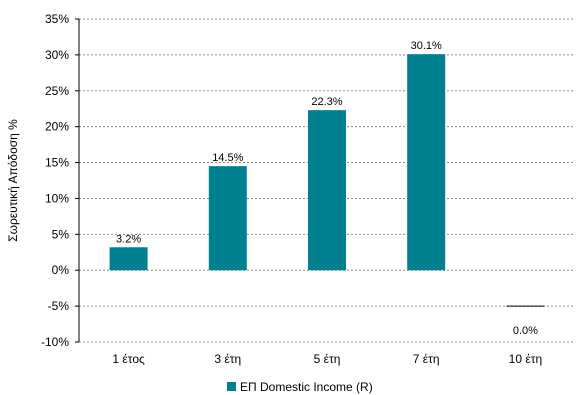  I want to click on data-label: 0.0%, so click(525, 331).